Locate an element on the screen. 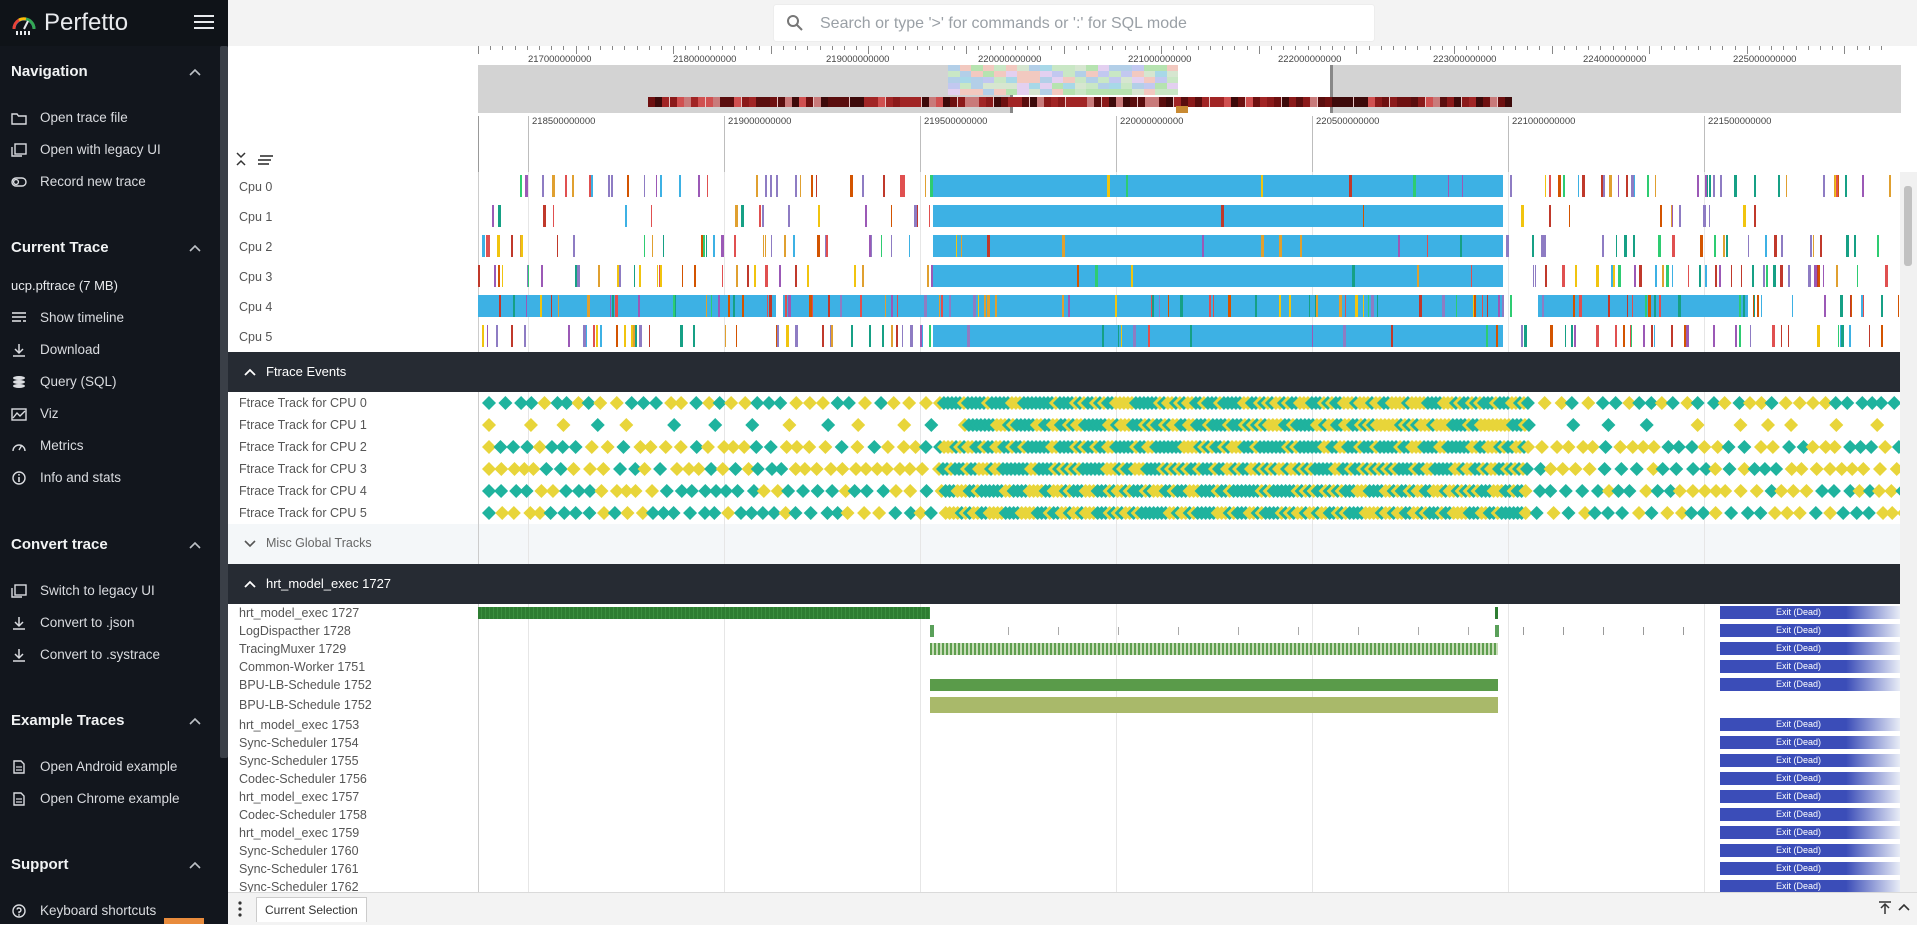  track-shell: Cpu 0 is located at coordinates (353, 187).